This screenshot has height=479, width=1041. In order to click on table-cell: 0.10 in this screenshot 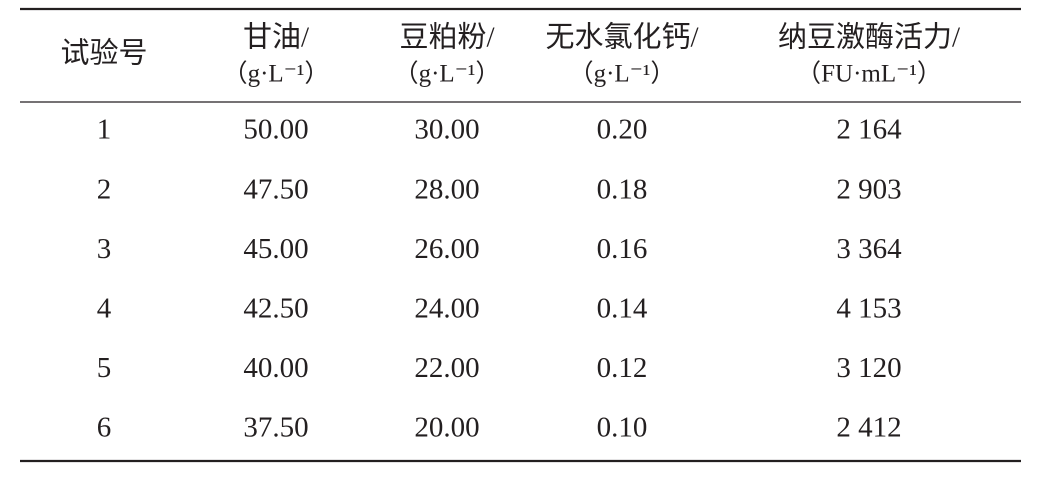, I will do `click(622, 428)`.